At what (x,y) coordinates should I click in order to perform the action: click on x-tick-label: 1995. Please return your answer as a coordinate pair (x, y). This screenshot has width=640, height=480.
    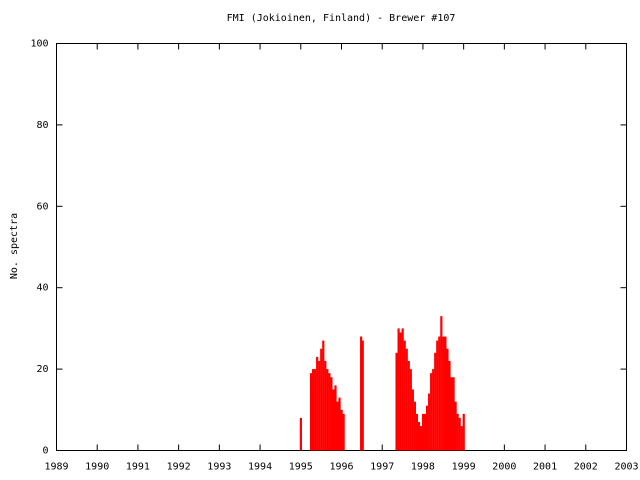
    Looking at the image, I should click on (301, 467).